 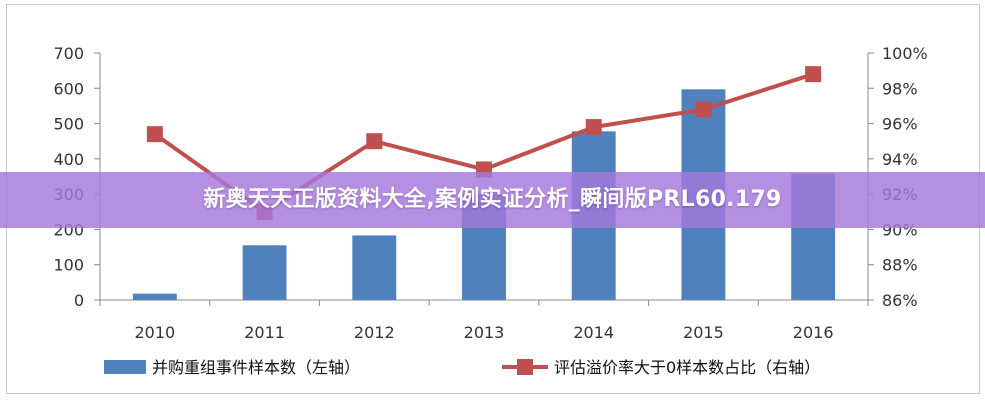 I want to click on y-left-tick-label: 600, so click(x=68, y=88).